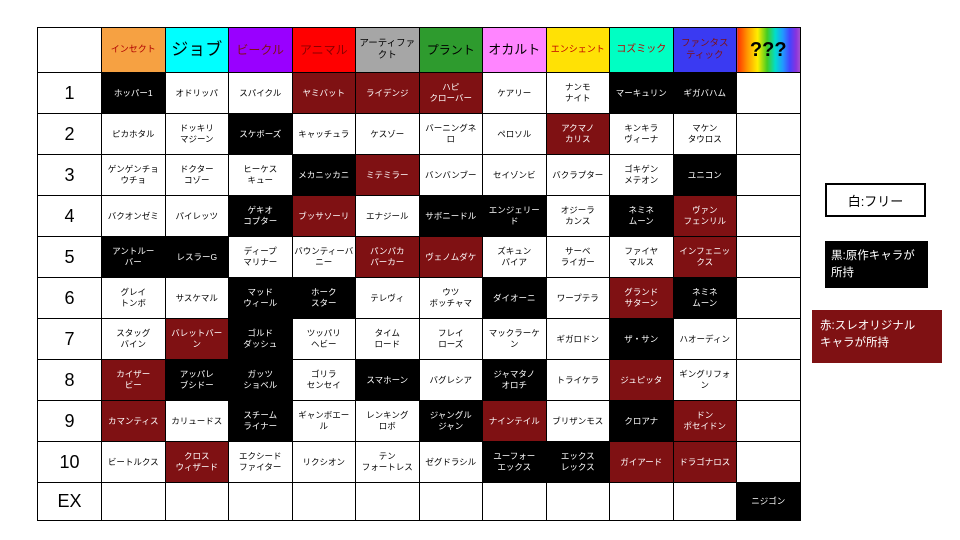  I want to click on grid-cell: ユニコン, so click(704, 175).